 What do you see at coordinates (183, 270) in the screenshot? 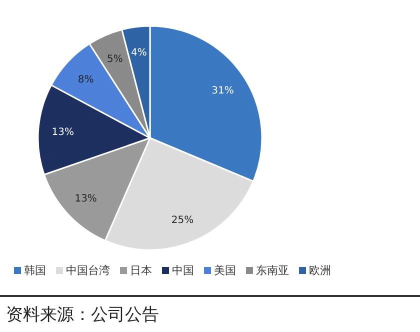
I see `legend-label: 中国` at bounding box center [183, 270].